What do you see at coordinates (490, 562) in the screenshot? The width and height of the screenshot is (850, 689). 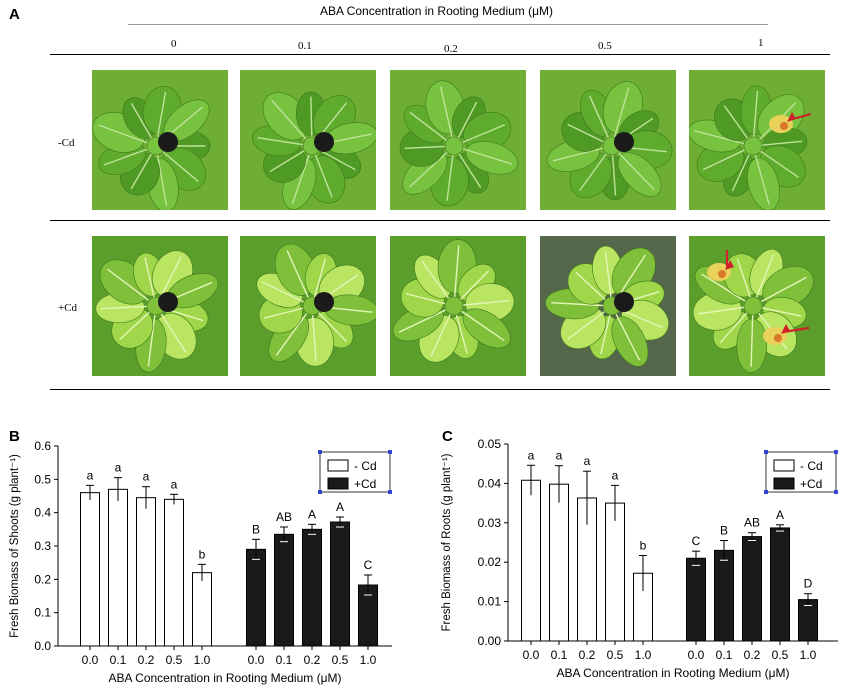 I see `y-tick-label: 0.02` at bounding box center [490, 562].